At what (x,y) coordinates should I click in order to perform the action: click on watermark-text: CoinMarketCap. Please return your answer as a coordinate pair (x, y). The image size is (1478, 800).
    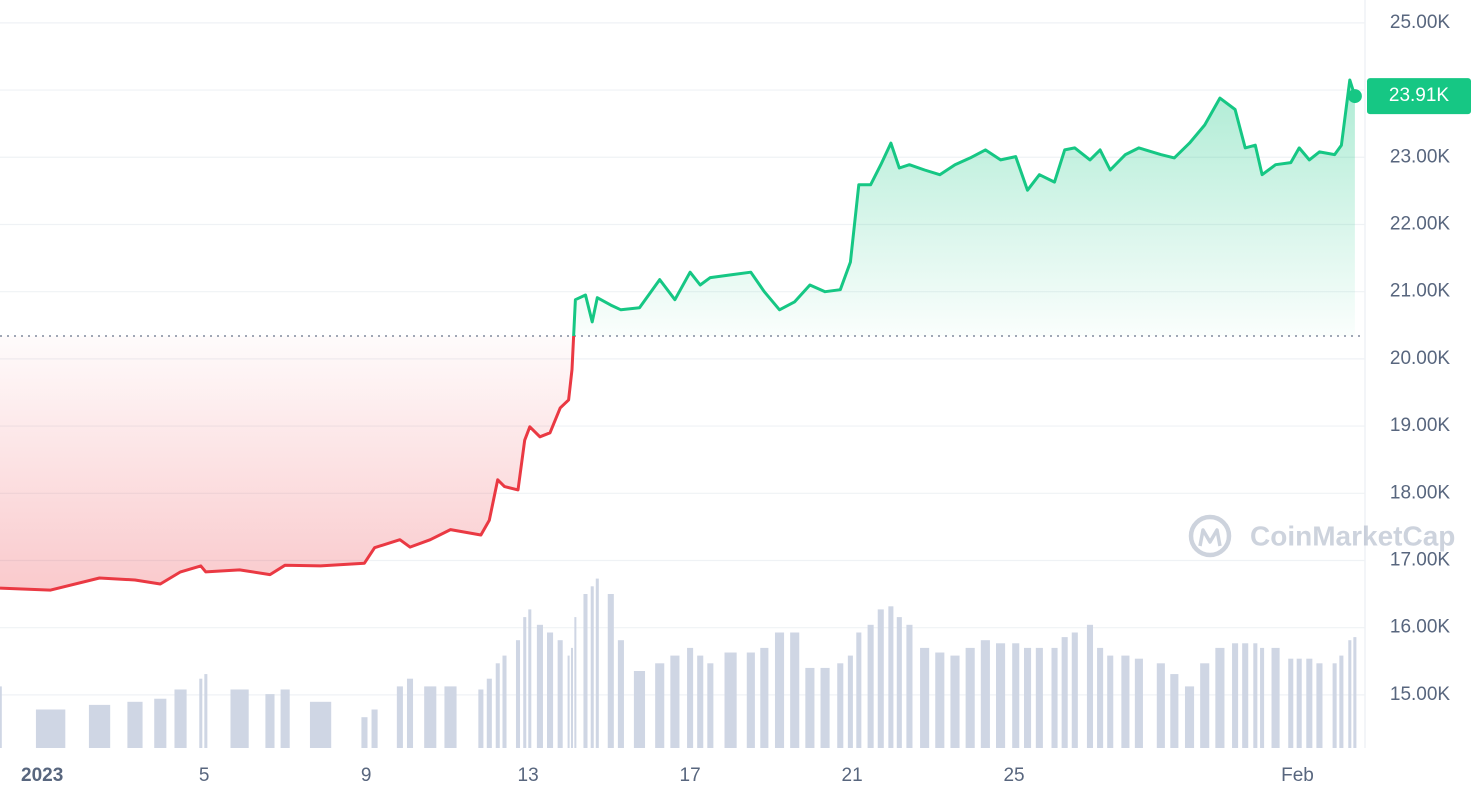
    Looking at the image, I should click on (1352, 535).